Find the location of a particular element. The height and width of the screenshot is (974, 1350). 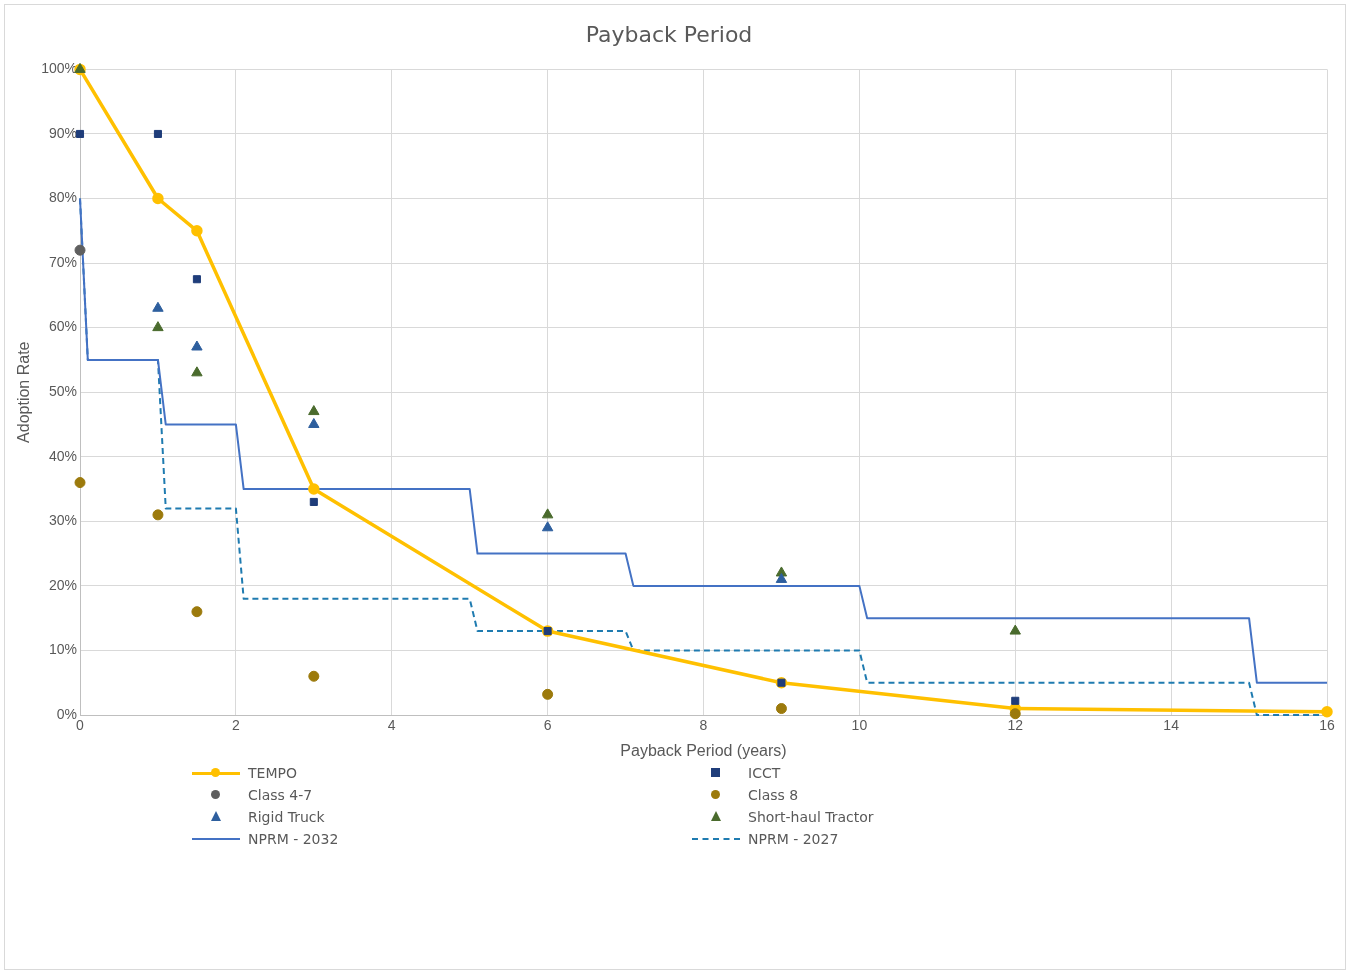

y-tick-label: 10% is located at coordinates (63, 649).